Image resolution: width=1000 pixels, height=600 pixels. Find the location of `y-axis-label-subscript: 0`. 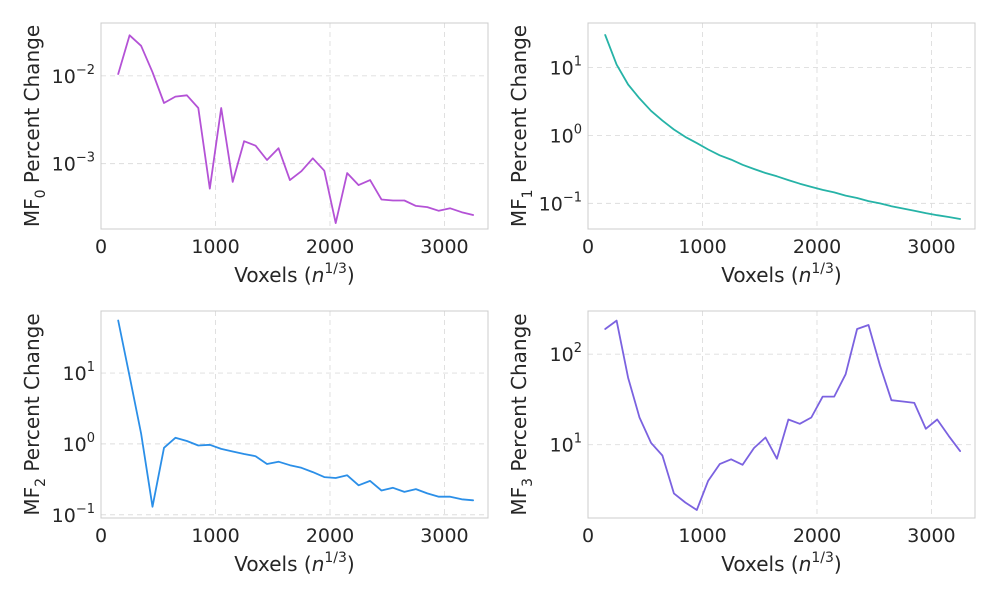

y-axis-label-subscript: 0 is located at coordinates (41, 193).